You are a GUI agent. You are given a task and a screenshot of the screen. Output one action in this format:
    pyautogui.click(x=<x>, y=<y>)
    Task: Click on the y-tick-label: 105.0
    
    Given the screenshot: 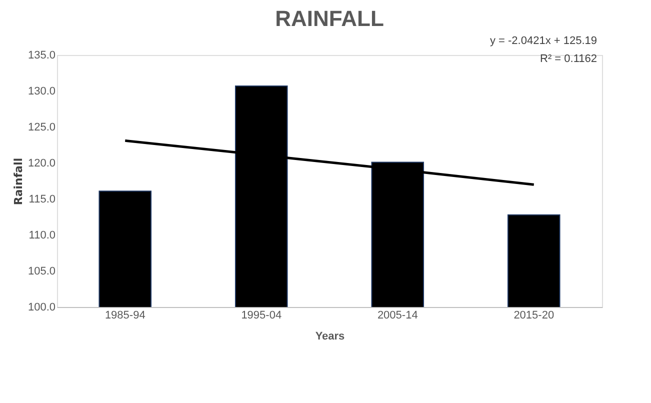 What is the action you would take?
    pyautogui.click(x=42, y=272)
    